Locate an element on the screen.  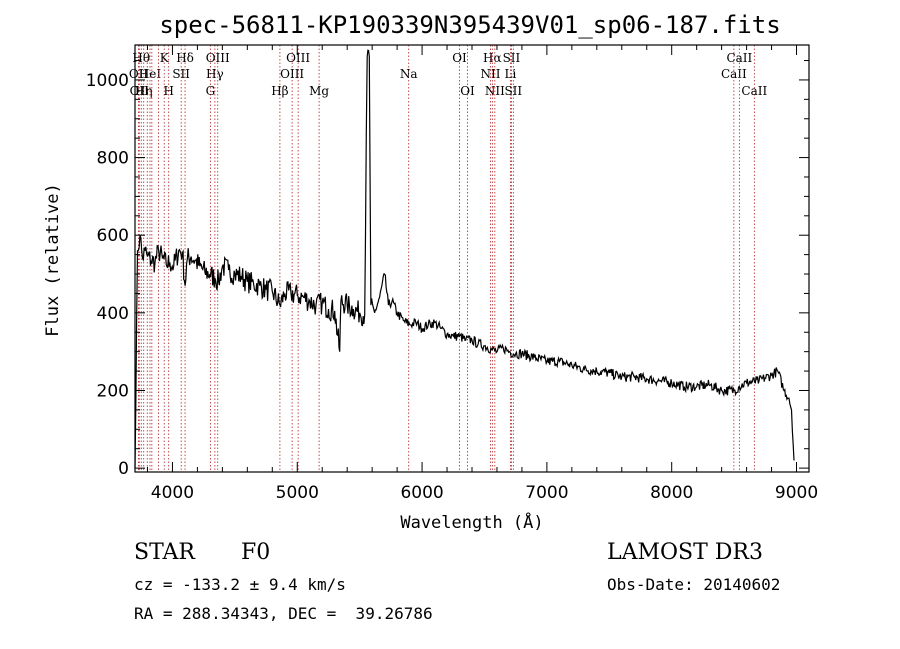
line-marker-label: Hθ is located at coordinates (141, 58).